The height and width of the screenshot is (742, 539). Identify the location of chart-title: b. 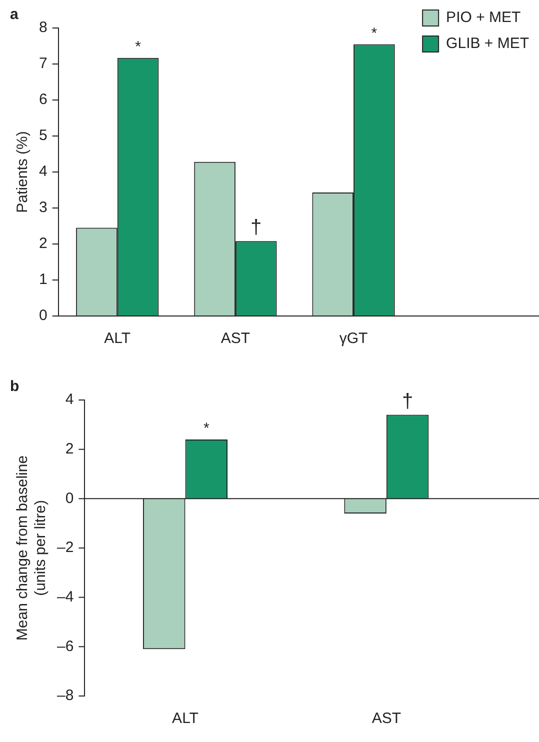
(15, 387).